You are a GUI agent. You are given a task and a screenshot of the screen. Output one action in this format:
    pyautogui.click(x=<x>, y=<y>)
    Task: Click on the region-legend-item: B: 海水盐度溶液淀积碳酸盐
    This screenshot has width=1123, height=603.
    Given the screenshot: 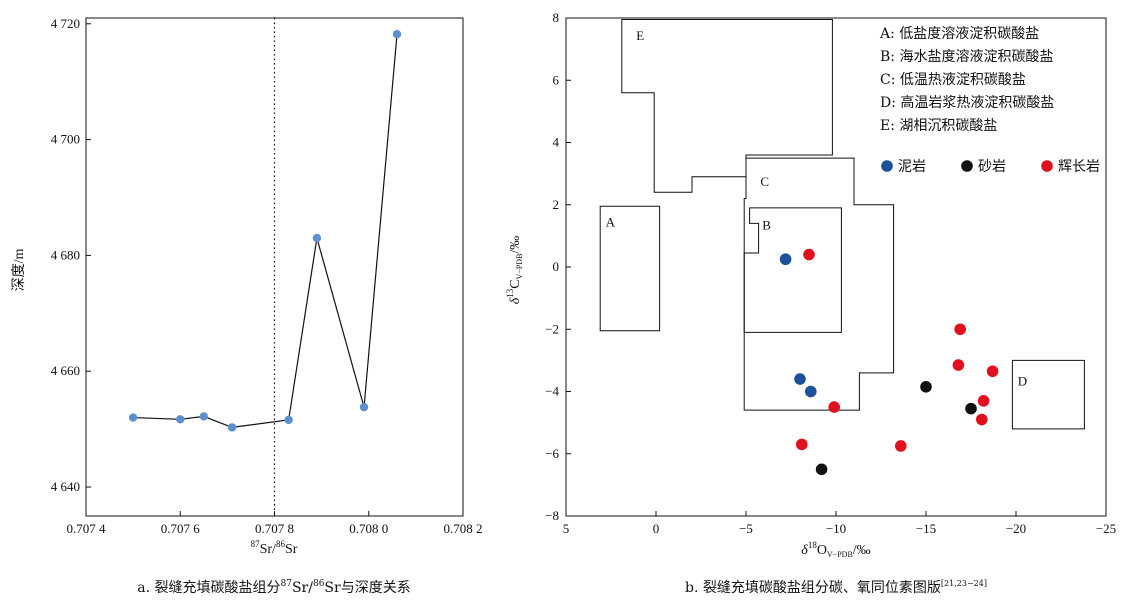 What is the action you would take?
    pyautogui.click(x=966, y=57)
    